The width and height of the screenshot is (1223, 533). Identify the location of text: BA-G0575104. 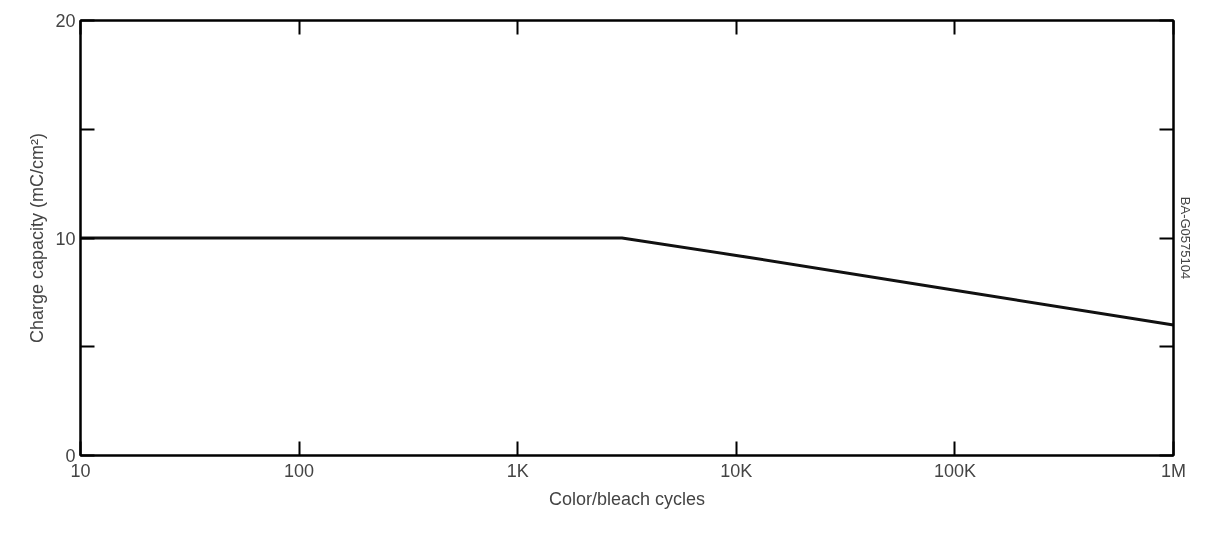
(1185, 238).